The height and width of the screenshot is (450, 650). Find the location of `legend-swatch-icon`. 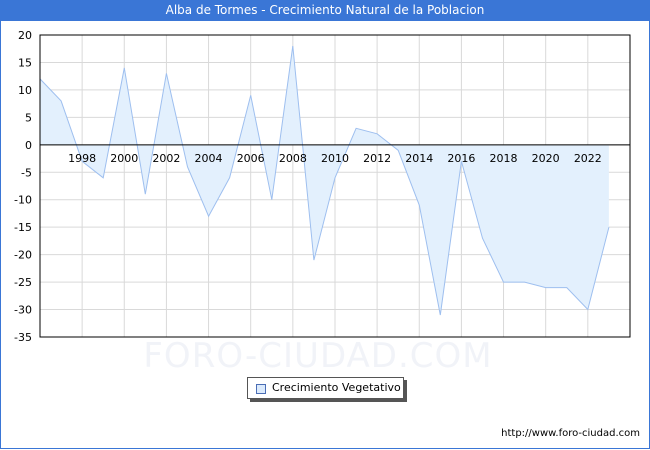

legend-swatch-icon is located at coordinates (261, 389).